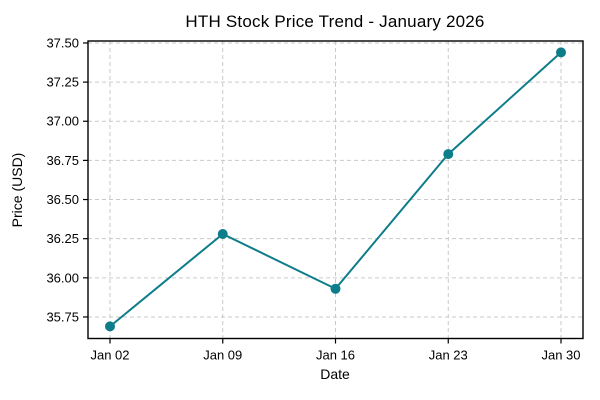 The width and height of the screenshot is (600, 400). Describe the element at coordinates (62, 121) in the screenshot. I see `y-tick-label: 37.00` at that location.